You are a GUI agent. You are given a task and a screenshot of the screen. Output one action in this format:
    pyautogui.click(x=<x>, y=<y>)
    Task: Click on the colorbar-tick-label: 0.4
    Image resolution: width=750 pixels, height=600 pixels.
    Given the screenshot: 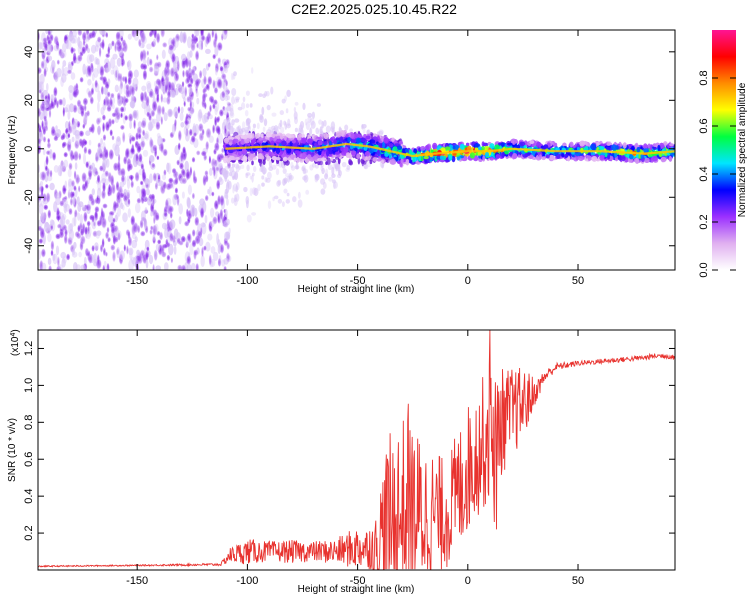 What is the action you would take?
    pyautogui.click(x=704, y=173)
    